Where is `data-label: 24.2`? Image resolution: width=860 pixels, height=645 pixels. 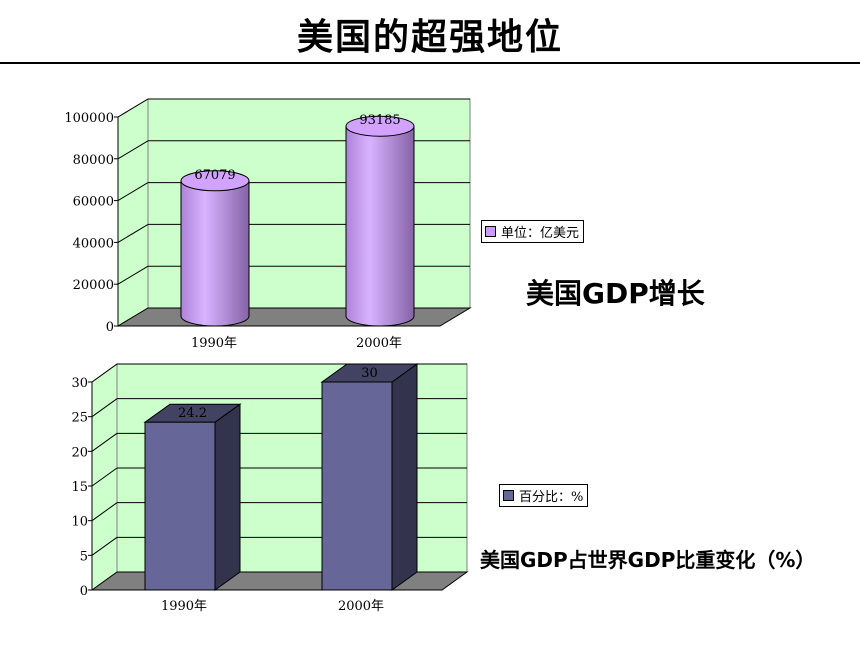 data-label: 24.2 is located at coordinates (192, 413).